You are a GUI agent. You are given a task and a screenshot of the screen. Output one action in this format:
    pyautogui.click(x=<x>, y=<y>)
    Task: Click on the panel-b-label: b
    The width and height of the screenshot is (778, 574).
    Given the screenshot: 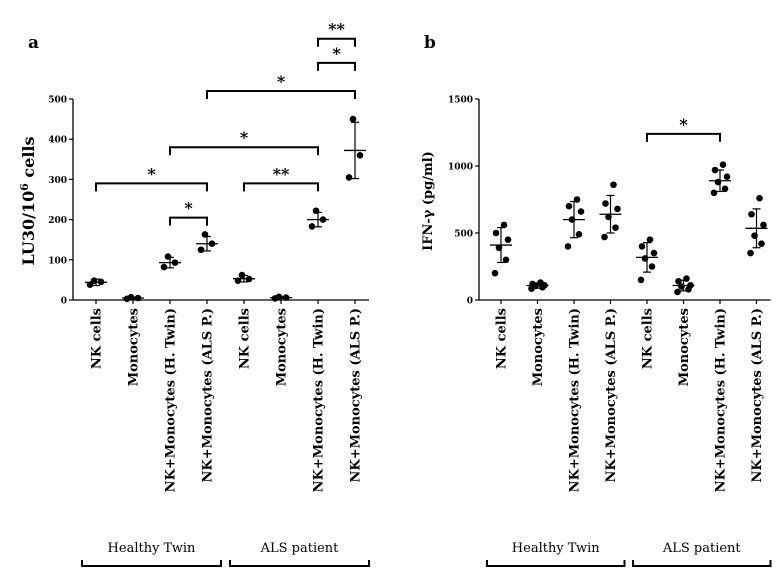 What is the action you would take?
    pyautogui.click(x=430, y=43)
    